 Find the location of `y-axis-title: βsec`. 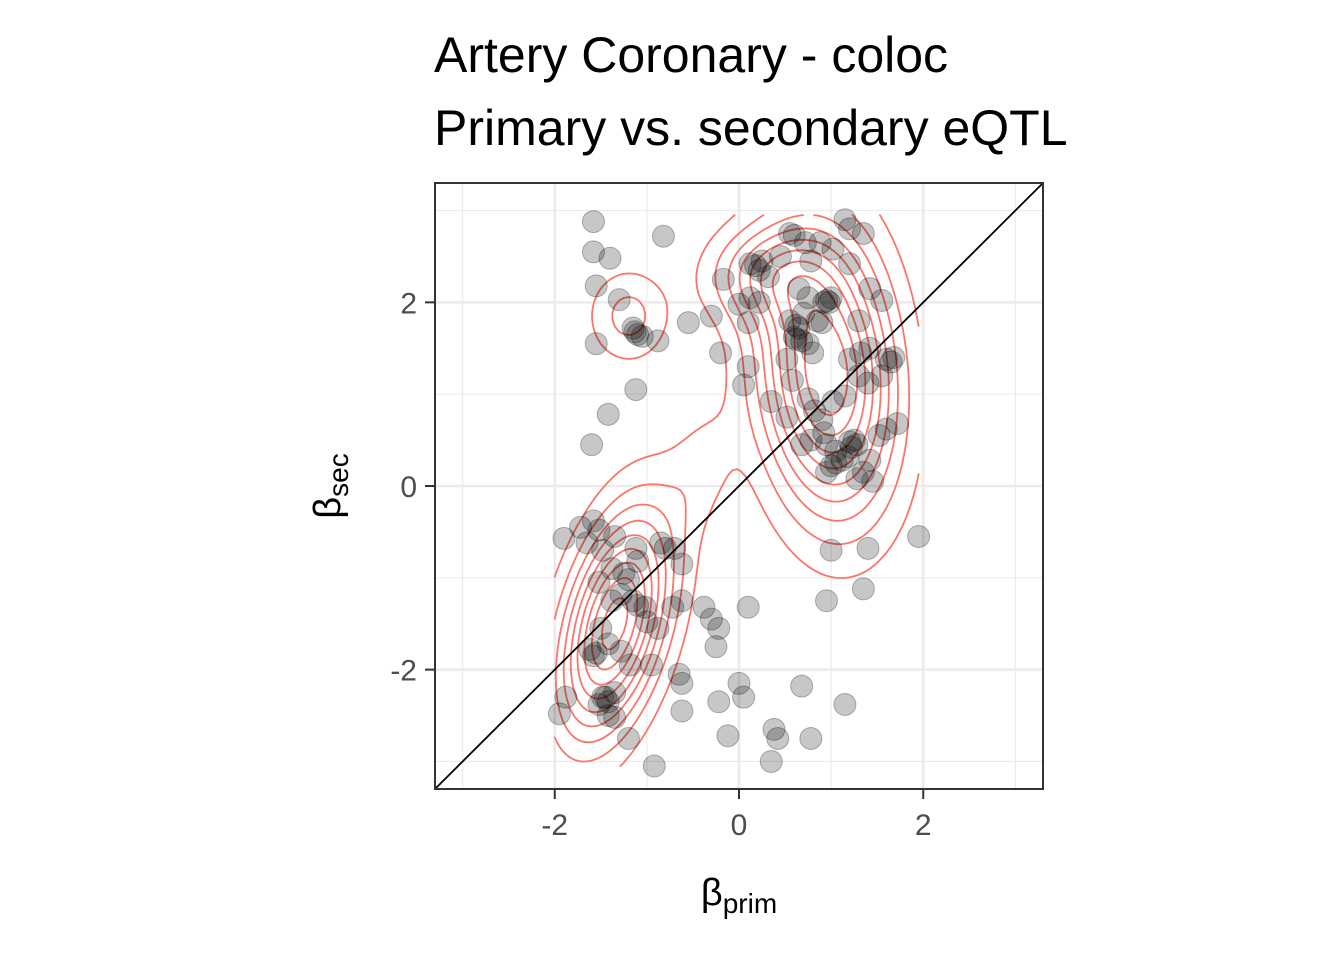

y-axis-title: βsec is located at coordinates (330, 485).